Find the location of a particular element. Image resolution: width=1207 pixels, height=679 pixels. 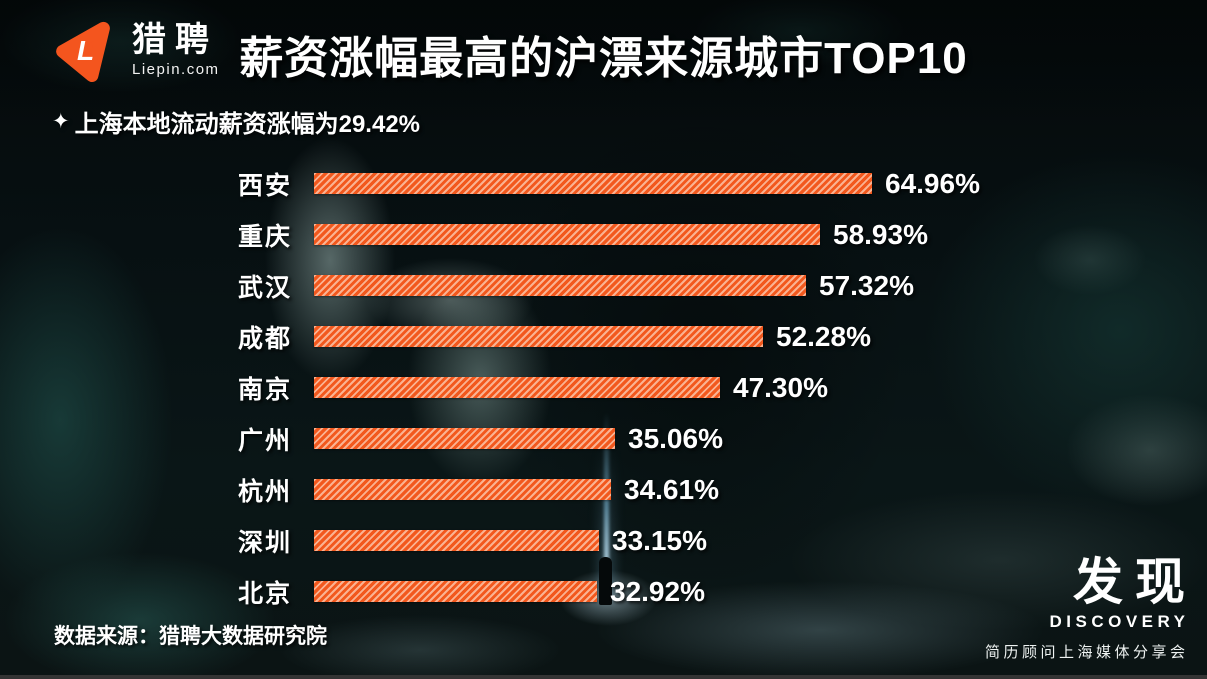

chart-row: 成都 52.28% is located at coordinates (603, 336).